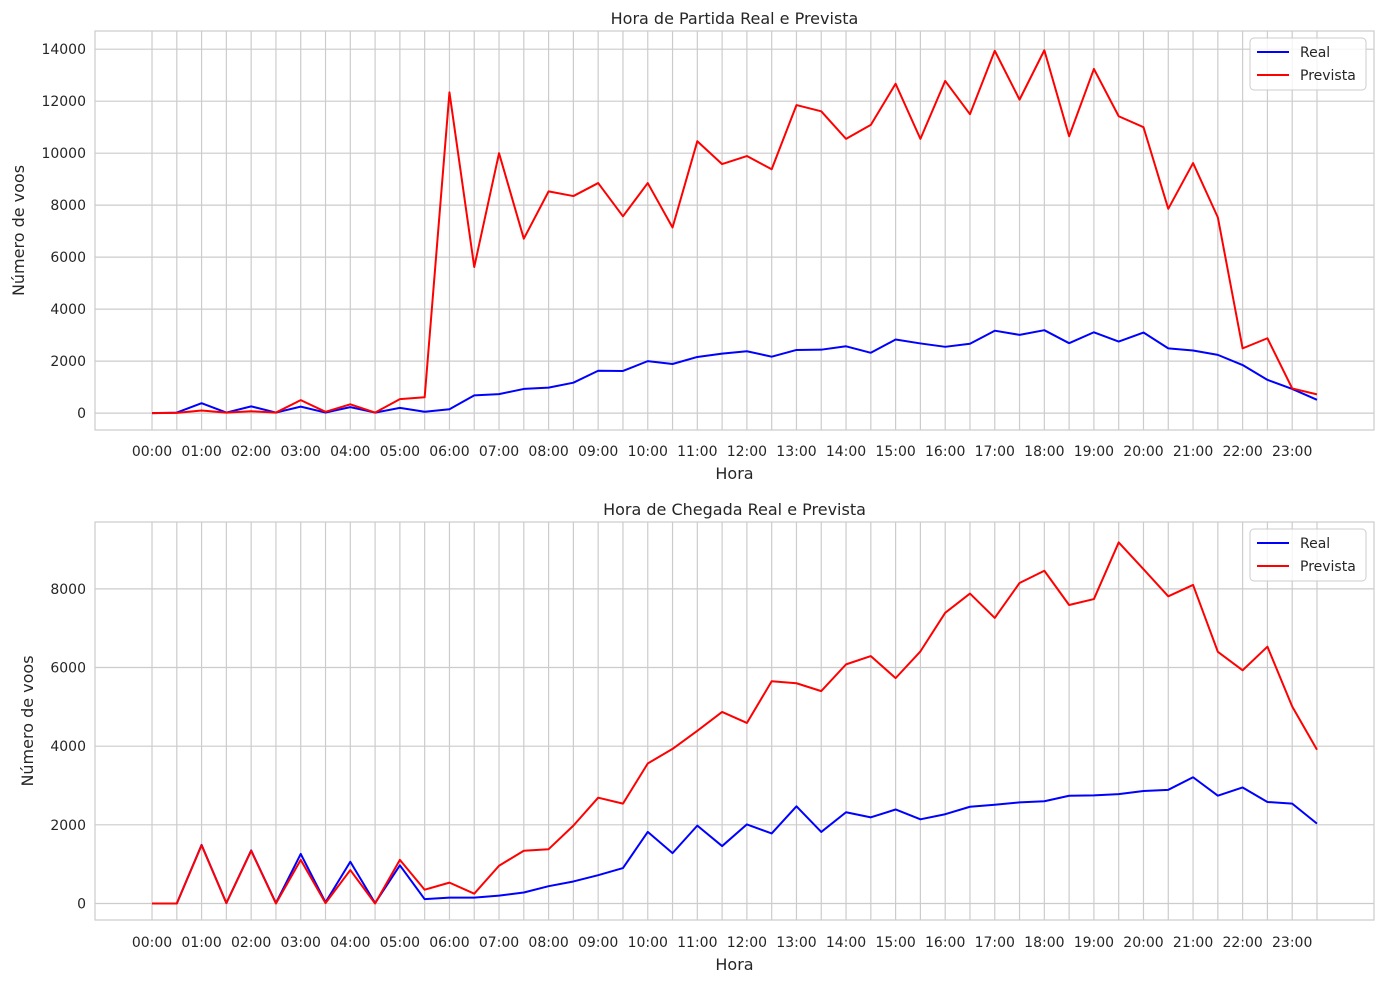 This screenshot has height=983, width=1384. I want to click on y-tick-label: 12000, so click(63, 102).